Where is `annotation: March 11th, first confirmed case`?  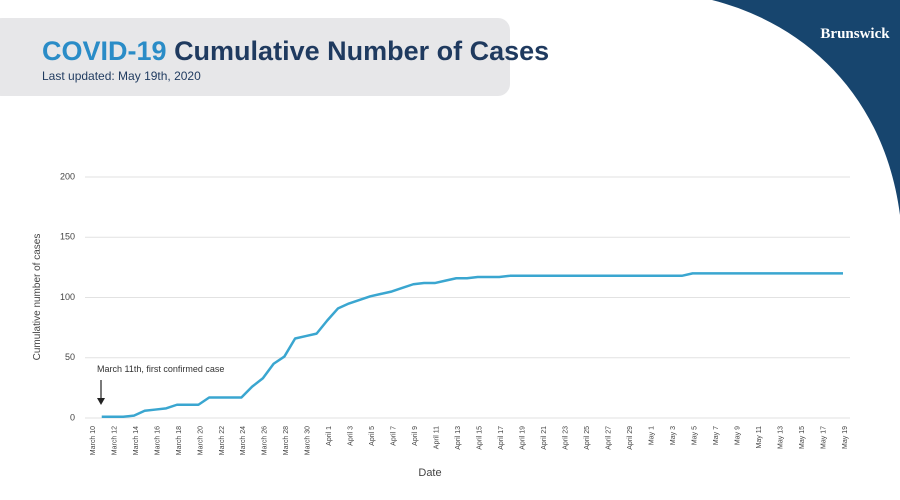
annotation: March 11th, first confirmed case is located at coordinates (160, 369).